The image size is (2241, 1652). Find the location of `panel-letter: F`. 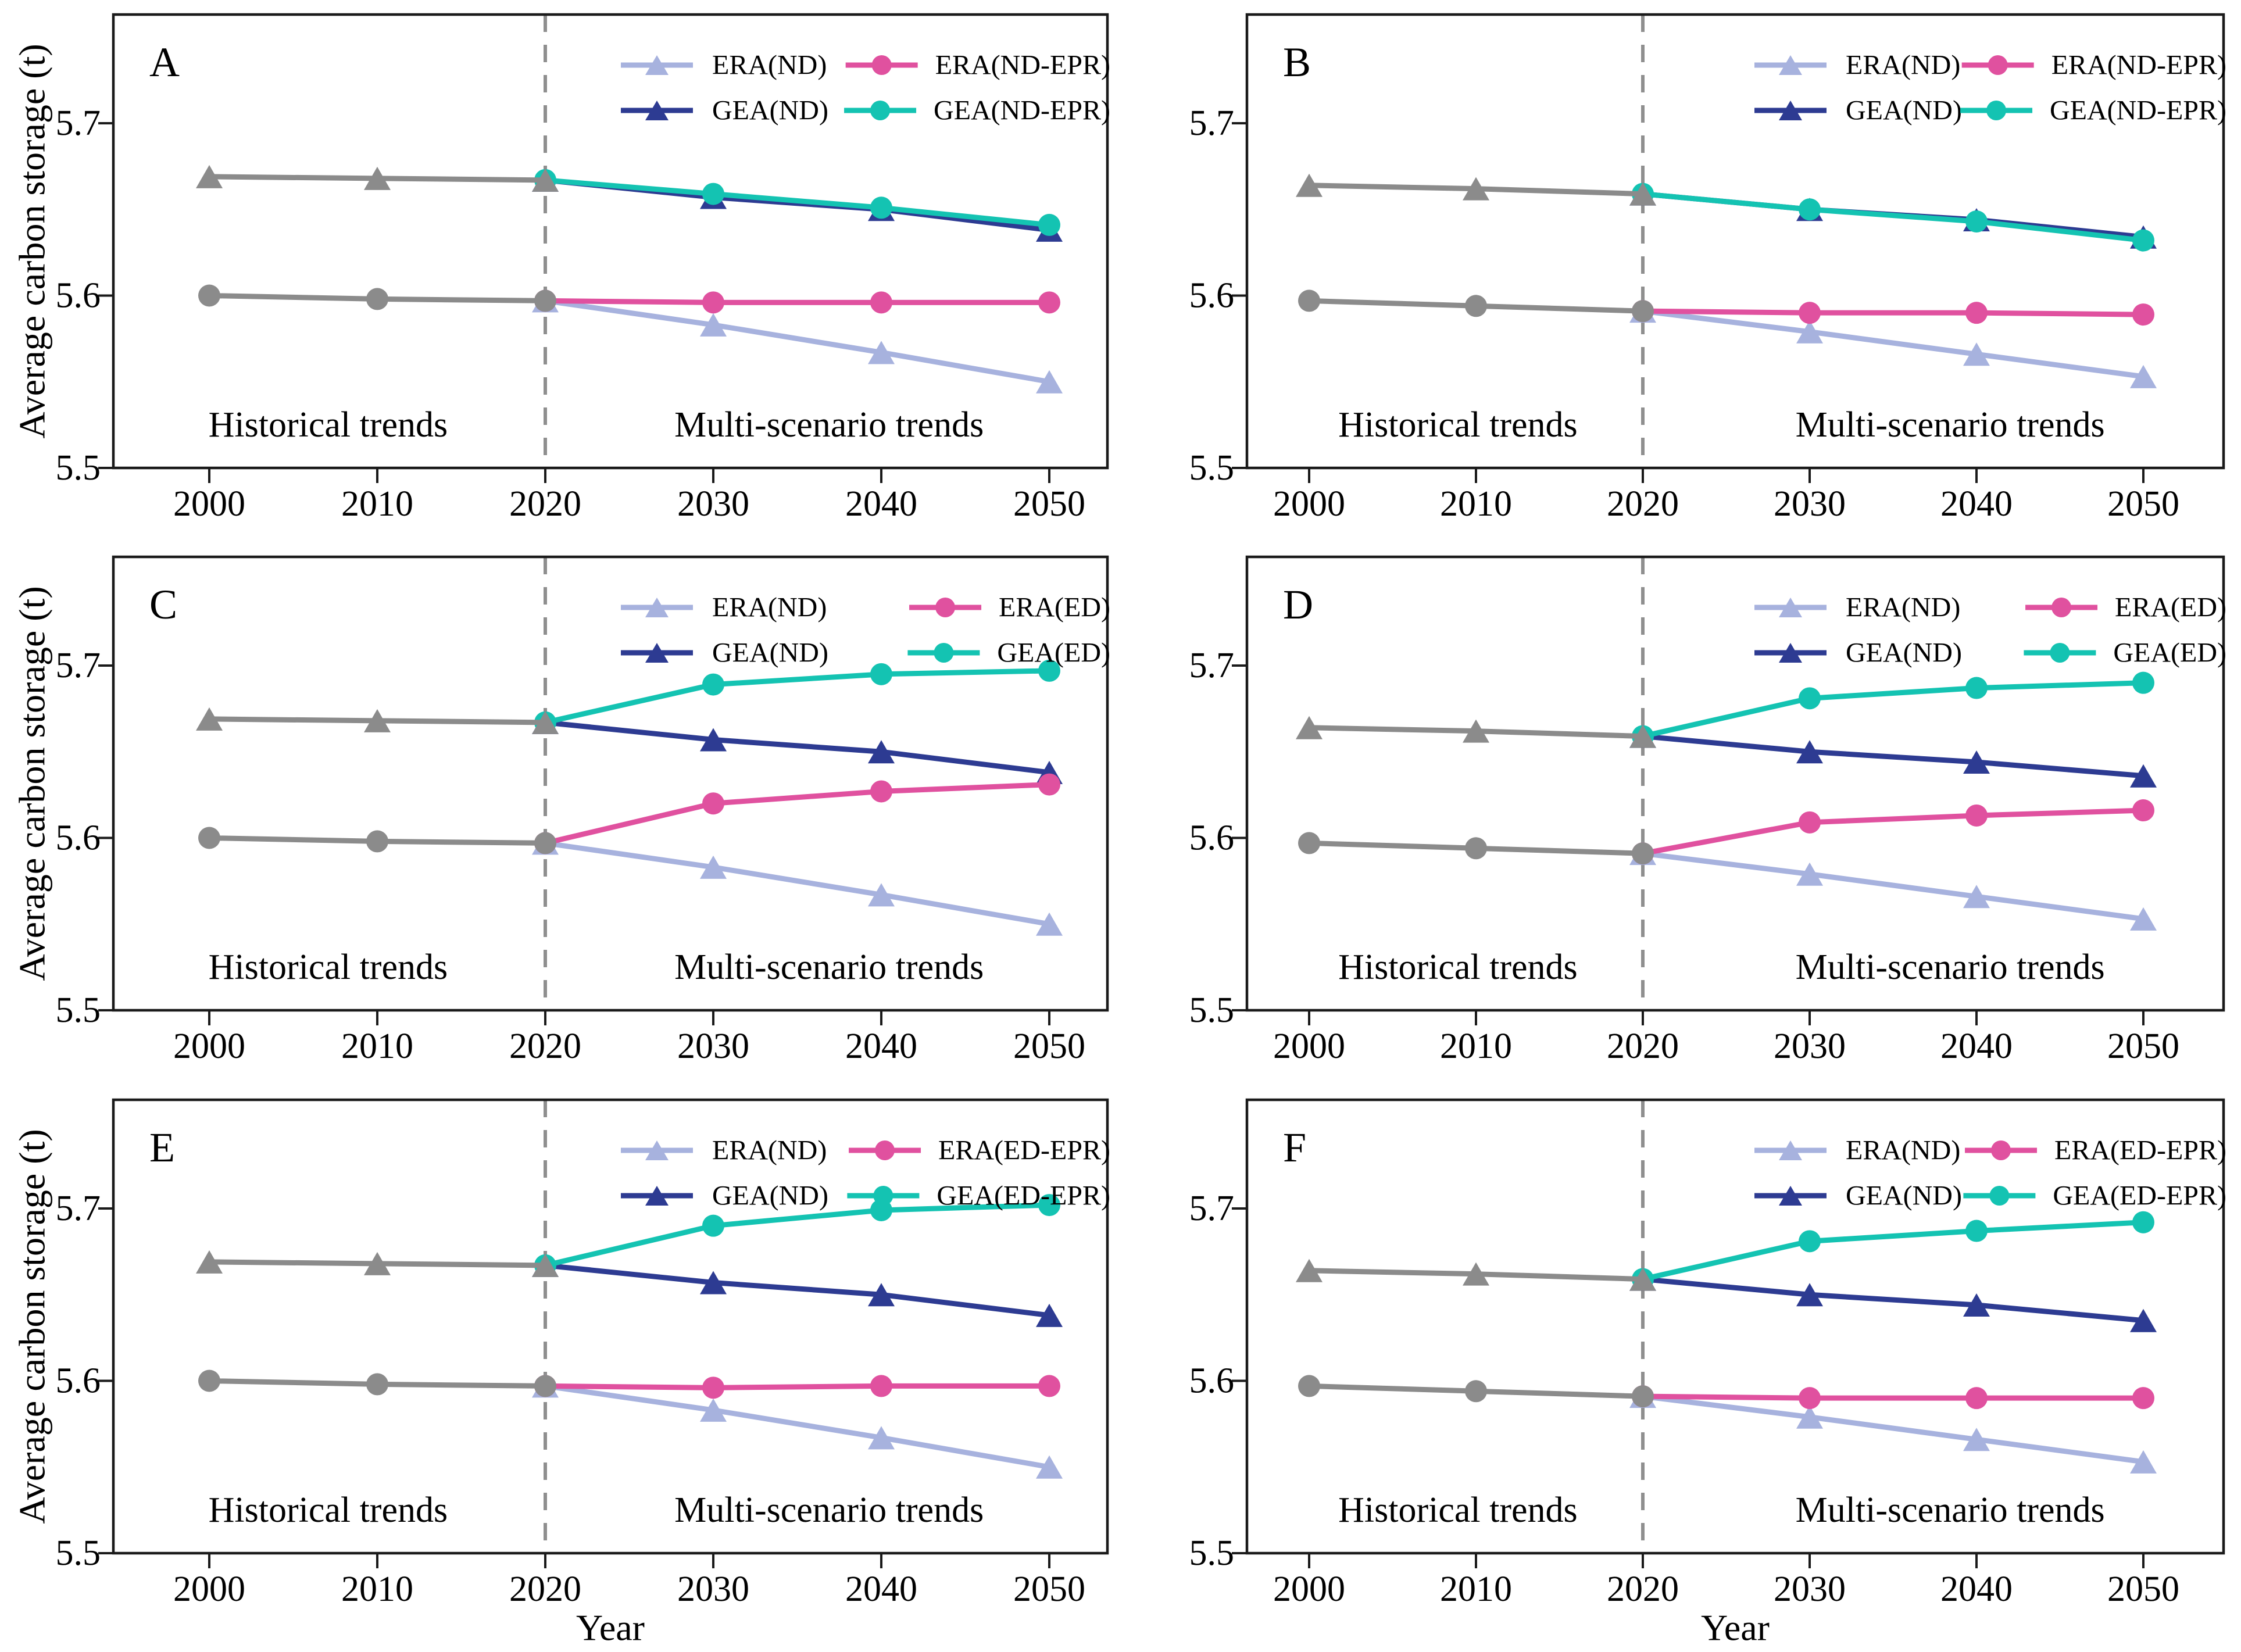

panel-letter: F is located at coordinates (1295, 1147).